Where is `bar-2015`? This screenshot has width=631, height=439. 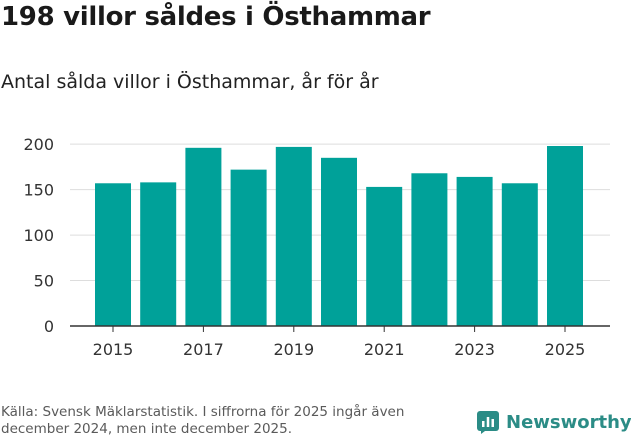 bar-2015 is located at coordinates (113, 254).